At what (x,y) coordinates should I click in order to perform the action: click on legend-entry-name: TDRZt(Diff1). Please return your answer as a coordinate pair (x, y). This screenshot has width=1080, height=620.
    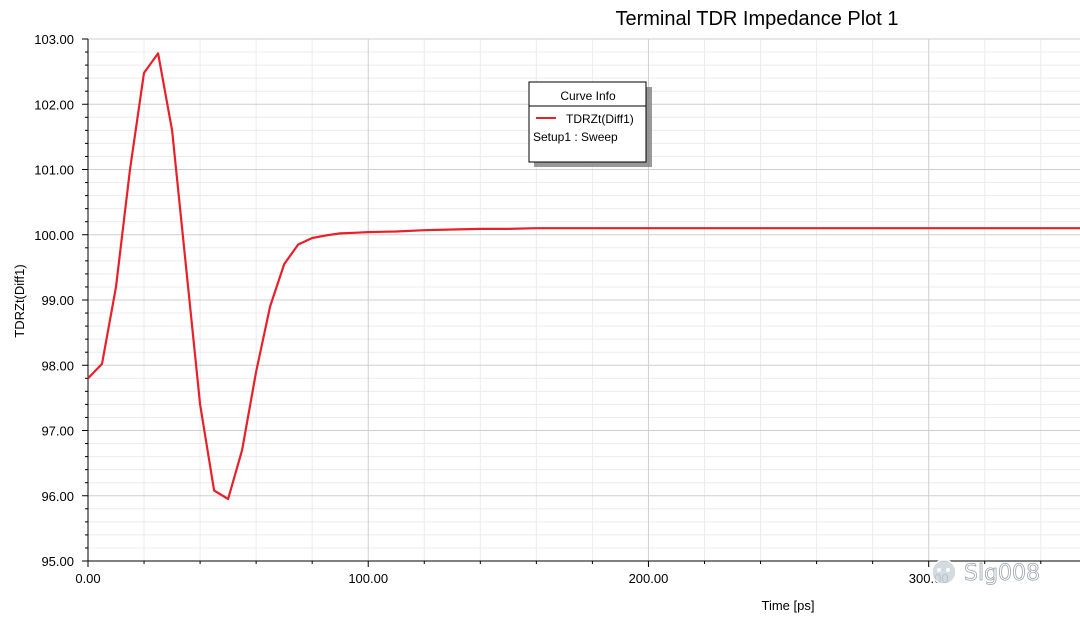
    Looking at the image, I should click on (600, 119).